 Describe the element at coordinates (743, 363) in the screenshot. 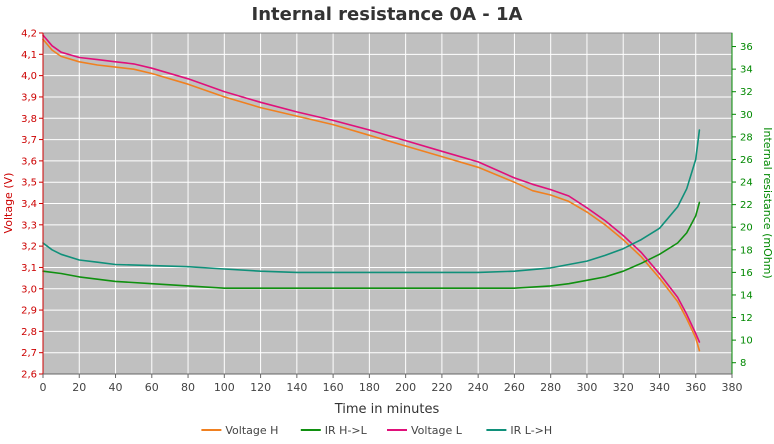

I see `y-right-tick-label: 8` at that location.